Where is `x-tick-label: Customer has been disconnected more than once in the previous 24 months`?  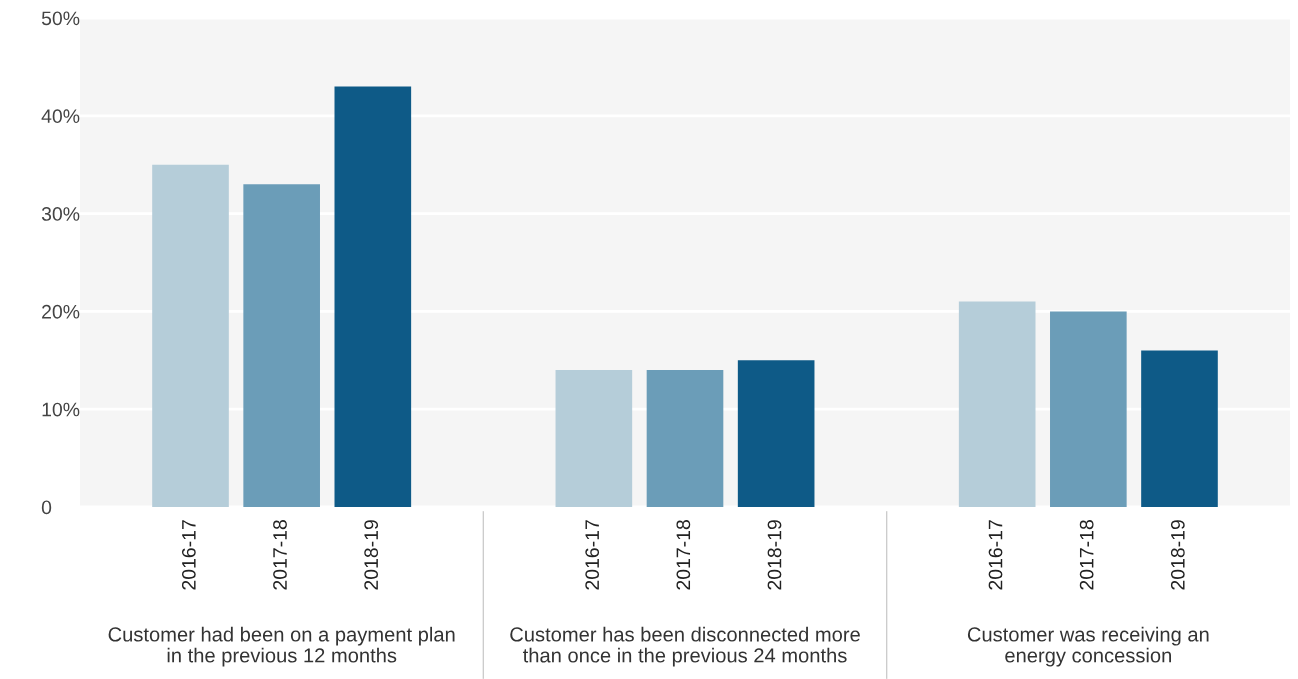 x-tick-label: Customer has been disconnected more than once in the previous 24 months is located at coordinates (685, 646).